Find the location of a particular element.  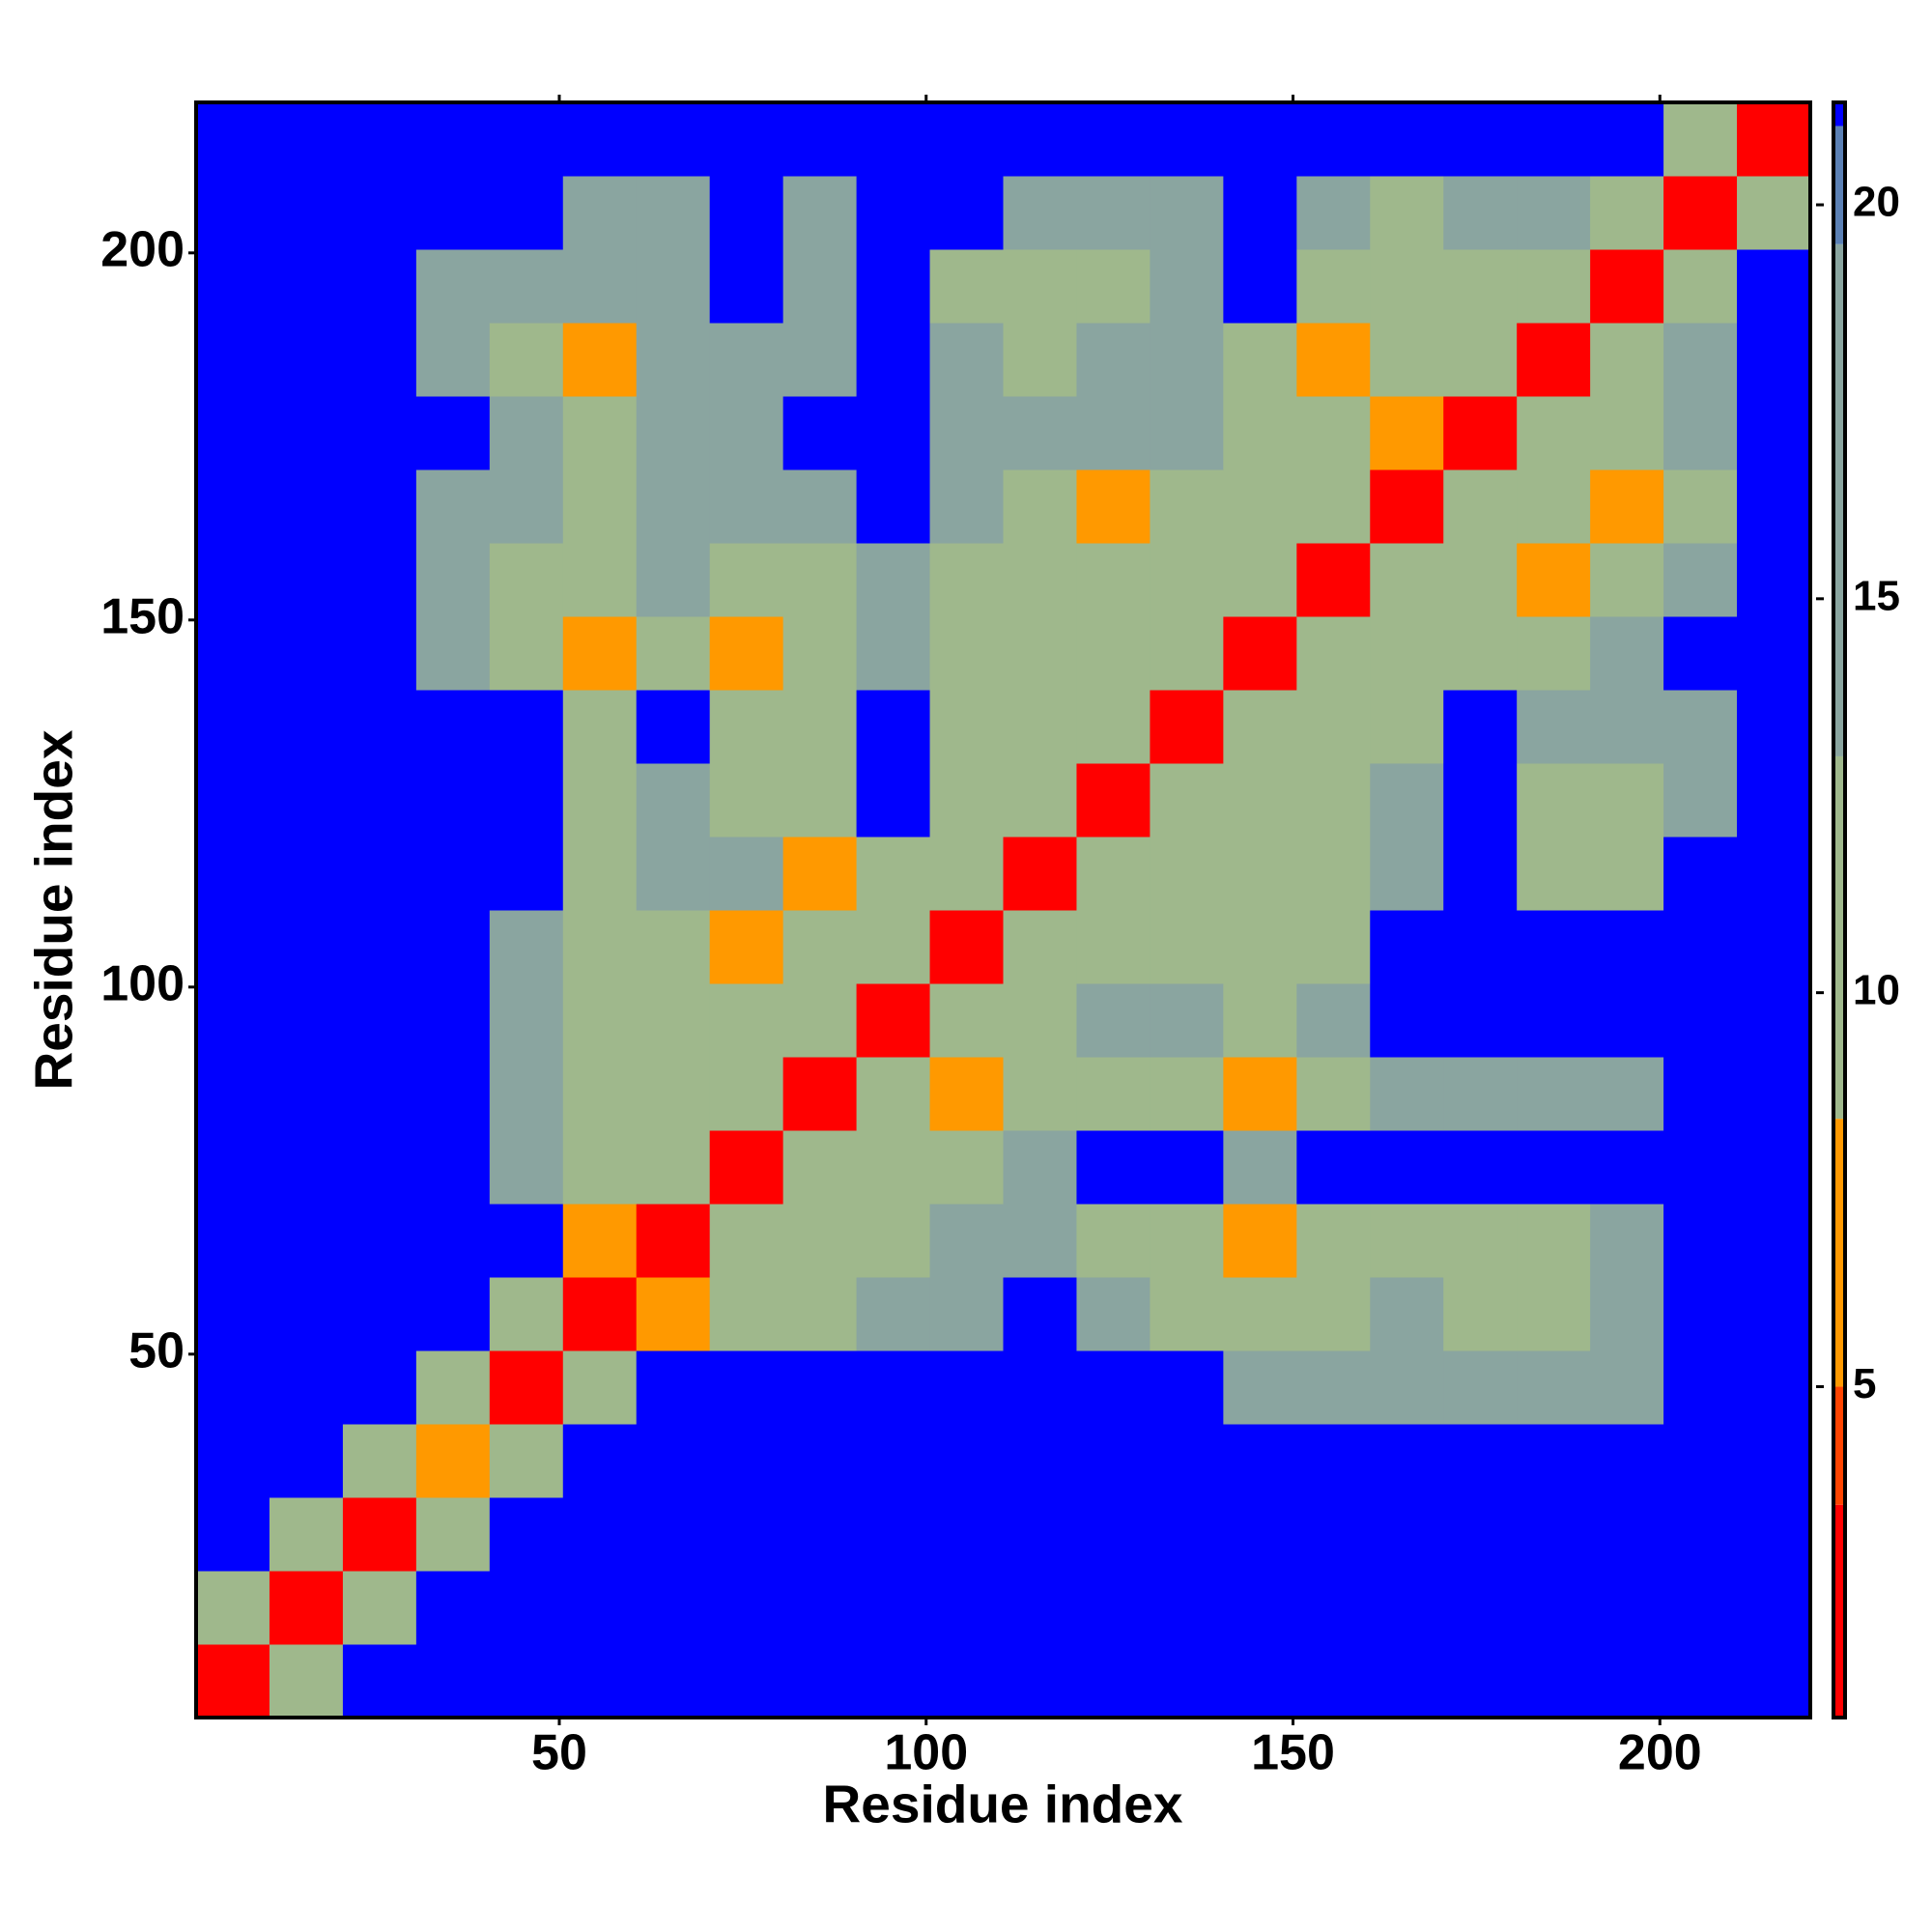

y-axis-label: Residue index is located at coordinates (54, 909).